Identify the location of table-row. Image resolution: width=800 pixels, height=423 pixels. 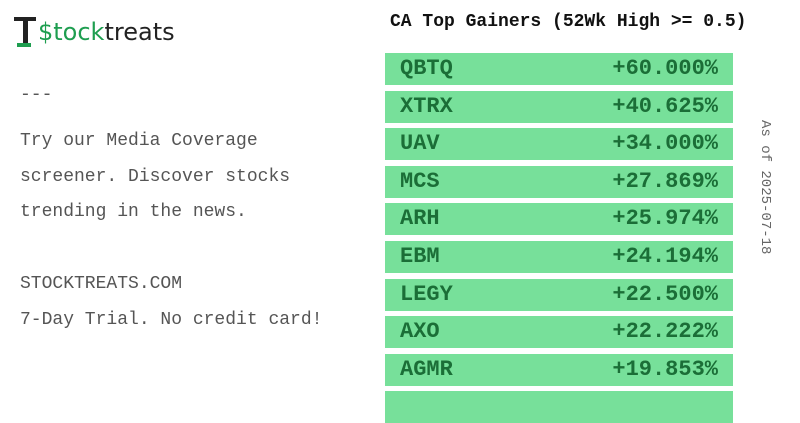
(559, 407).